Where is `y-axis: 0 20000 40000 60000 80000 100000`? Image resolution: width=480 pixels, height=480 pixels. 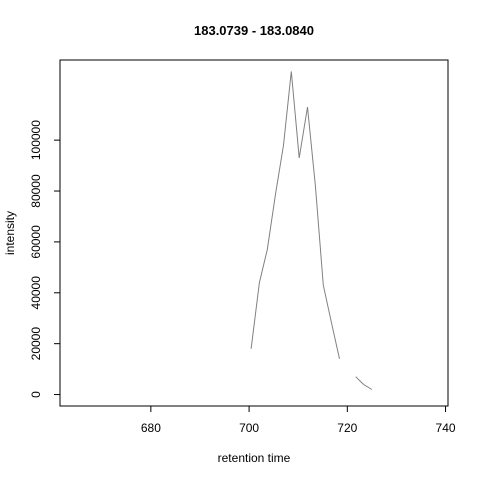 y-axis: 0 20000 40000 60000 80000 100000 is located at coordinates (45, 259).